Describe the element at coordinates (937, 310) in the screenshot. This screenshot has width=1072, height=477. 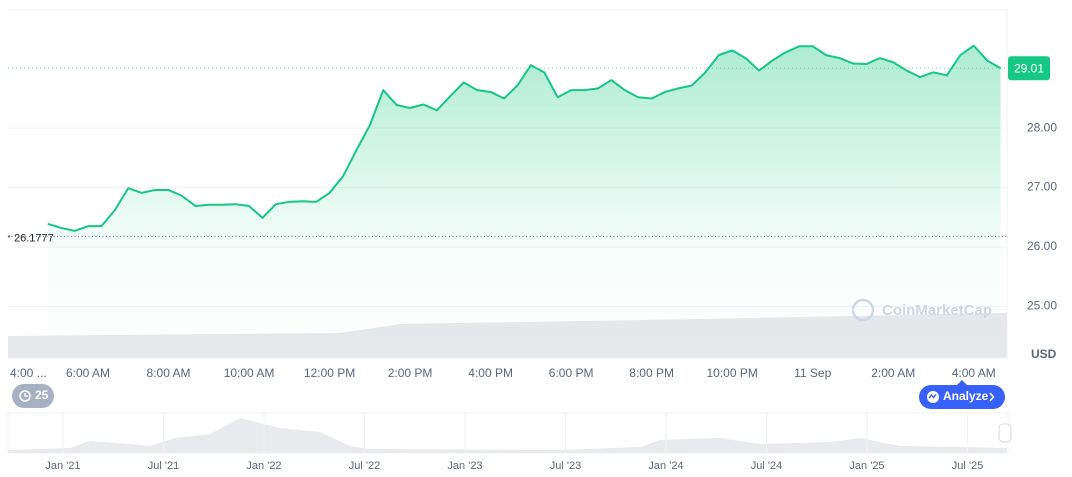
I see `watermark-text: CoinMarketCap` at that location.